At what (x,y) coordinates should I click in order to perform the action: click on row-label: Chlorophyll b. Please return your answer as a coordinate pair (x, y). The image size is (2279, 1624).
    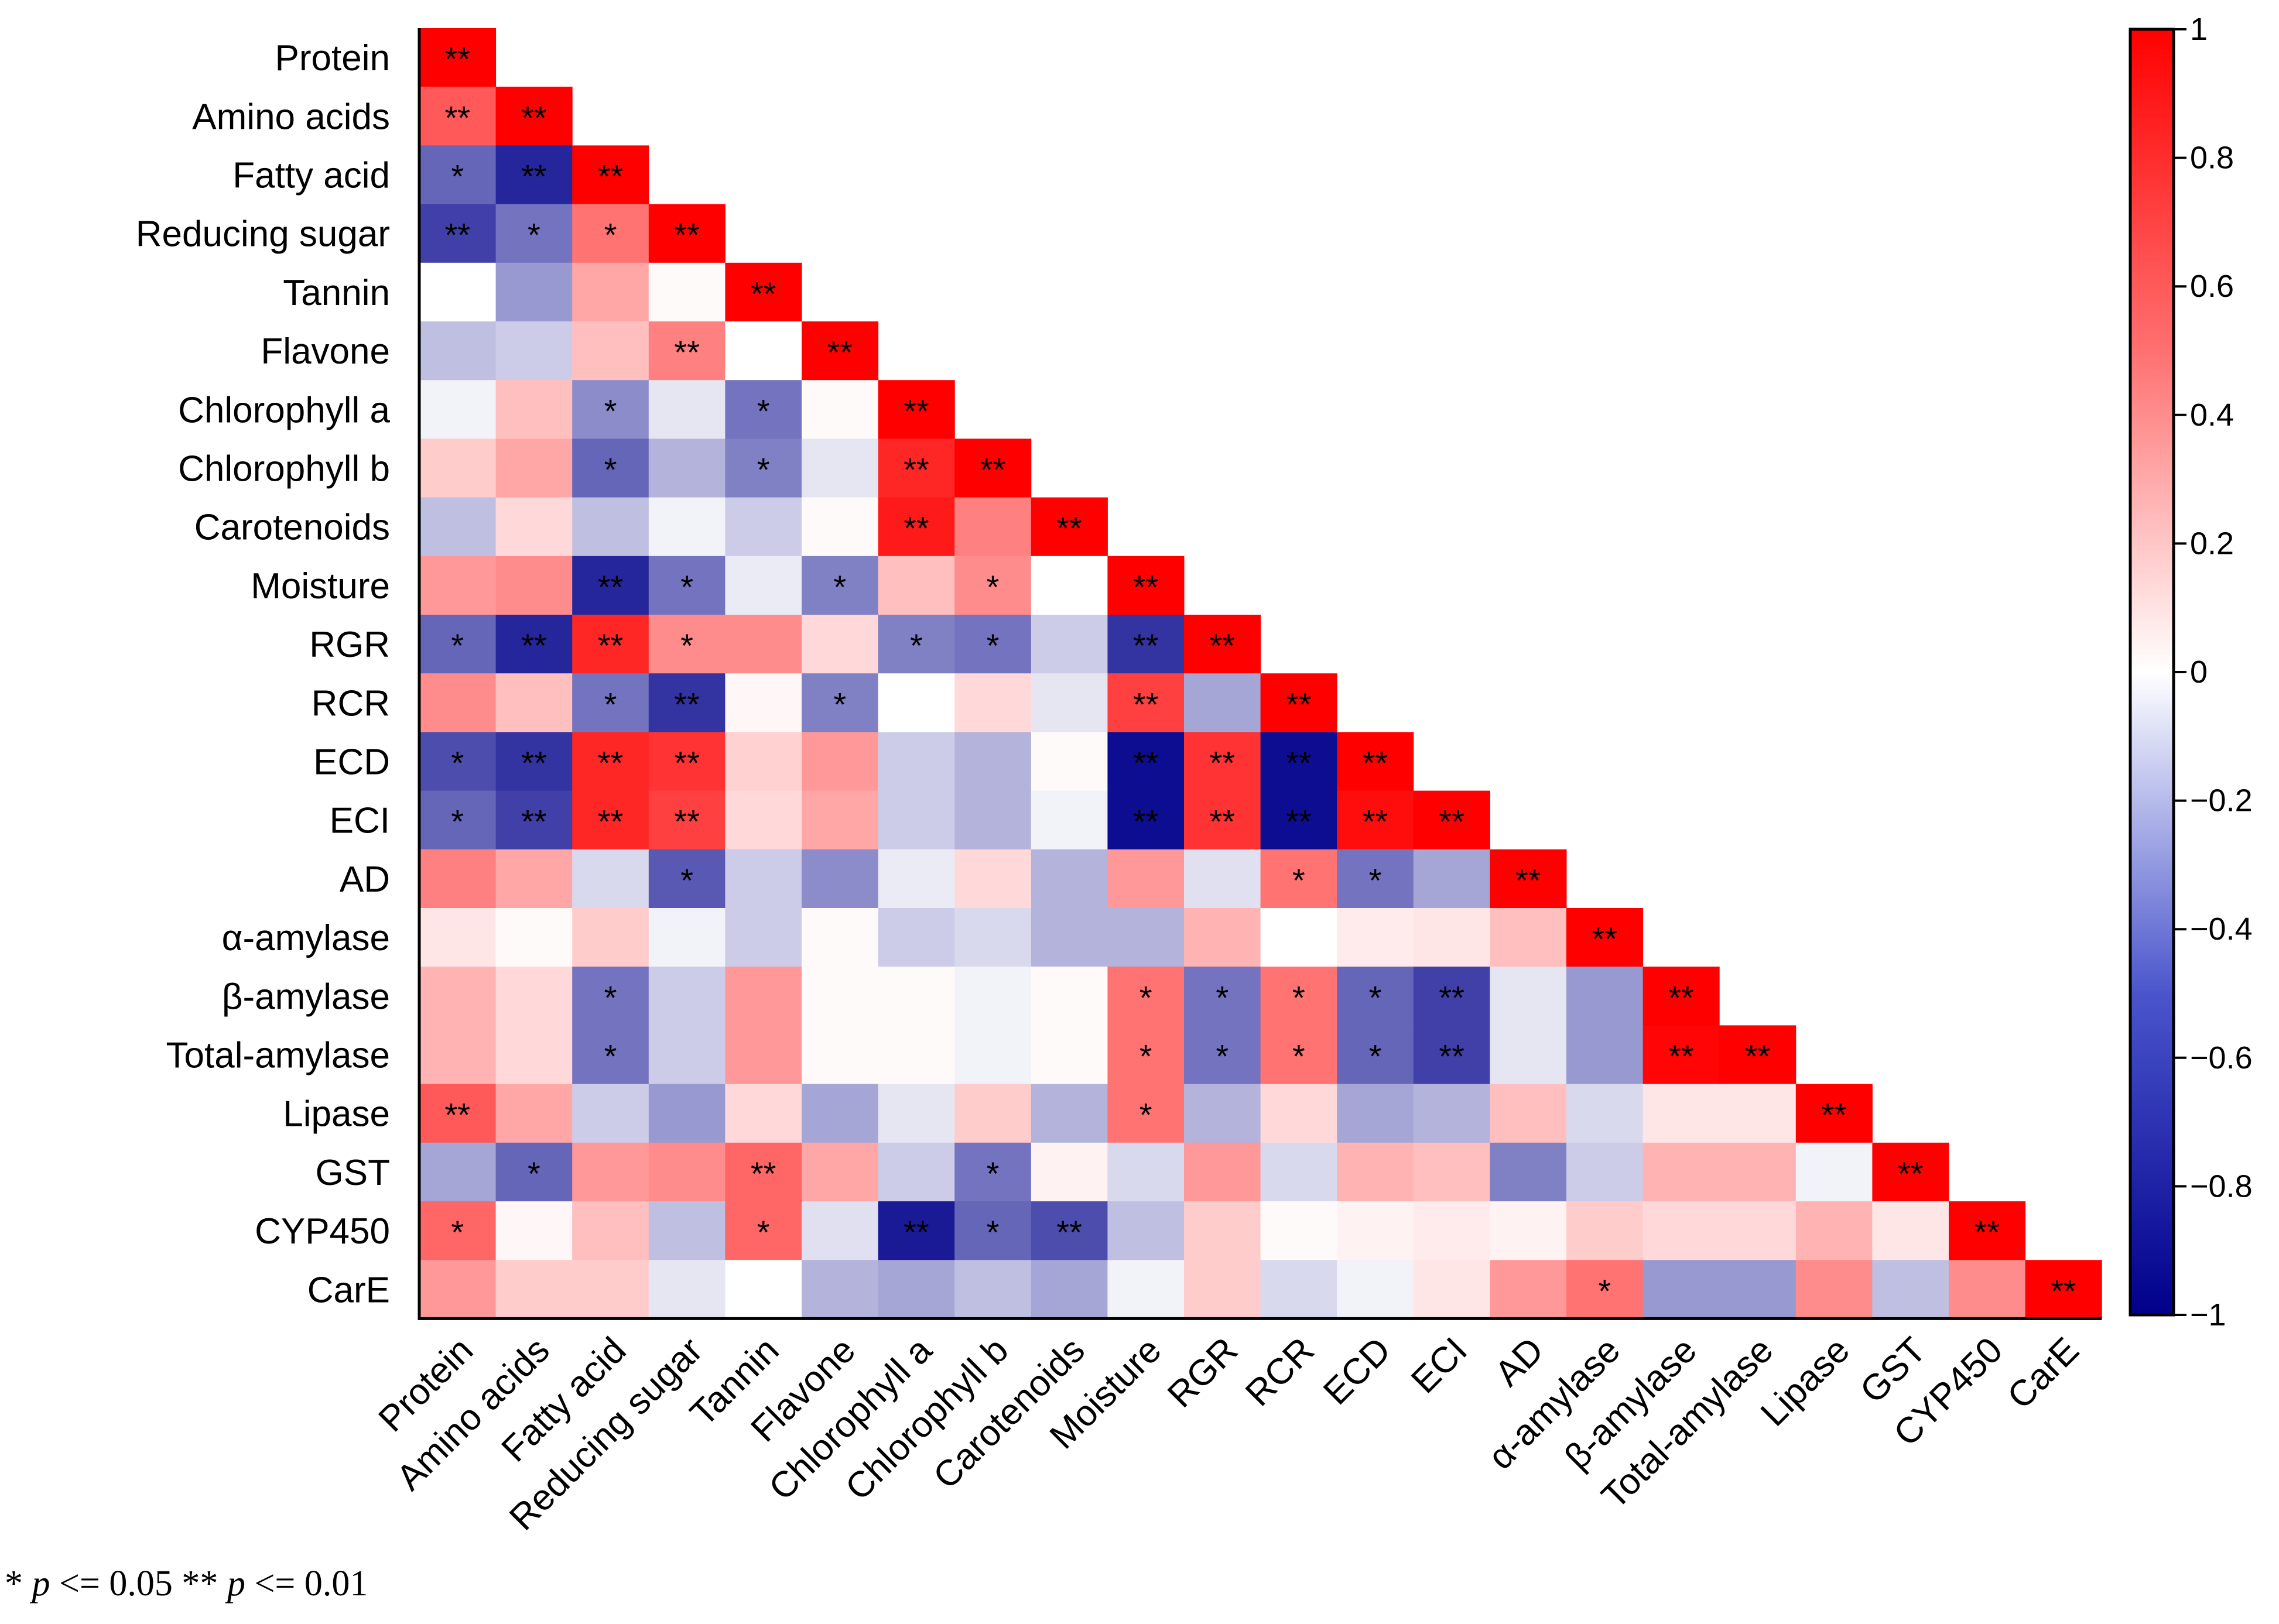
    Looking at the image, I should click on (284, 469).